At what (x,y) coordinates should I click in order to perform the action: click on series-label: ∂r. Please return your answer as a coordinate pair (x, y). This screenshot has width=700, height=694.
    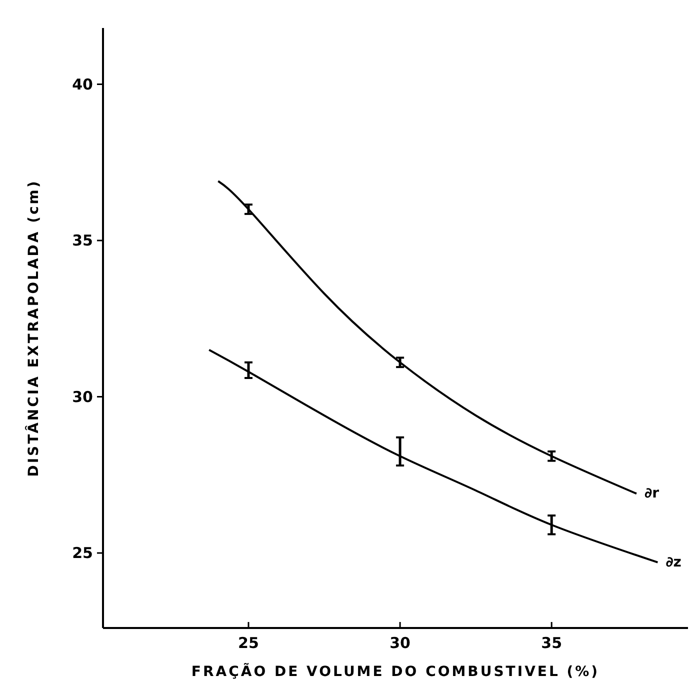
    Looking at the image, I should click on (652, 494).